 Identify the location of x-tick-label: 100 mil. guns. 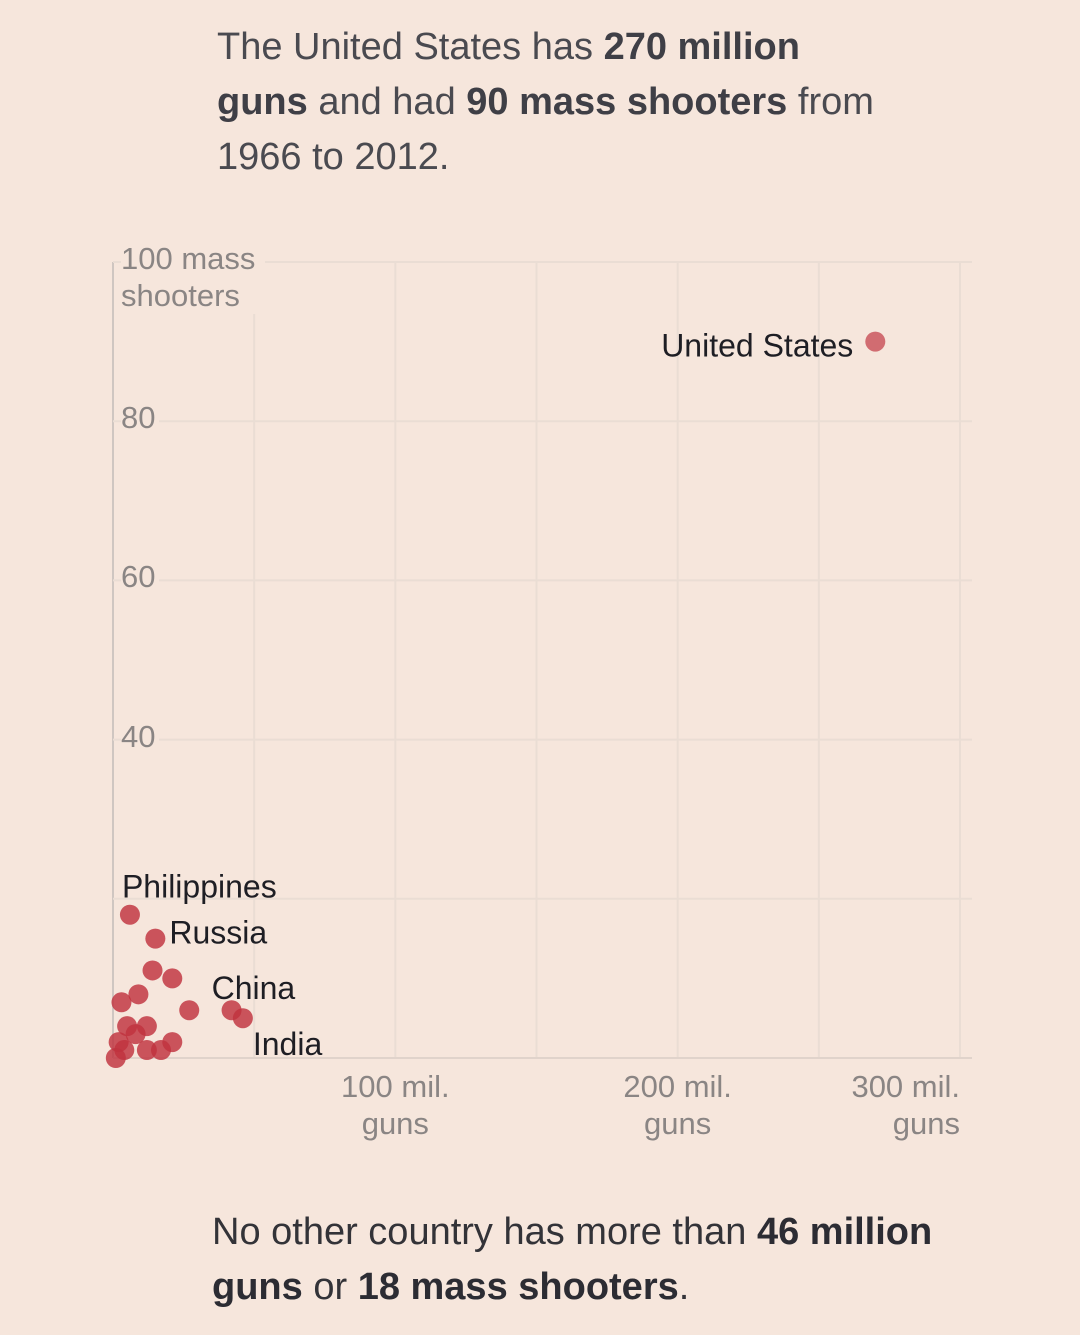
(395, 1105).